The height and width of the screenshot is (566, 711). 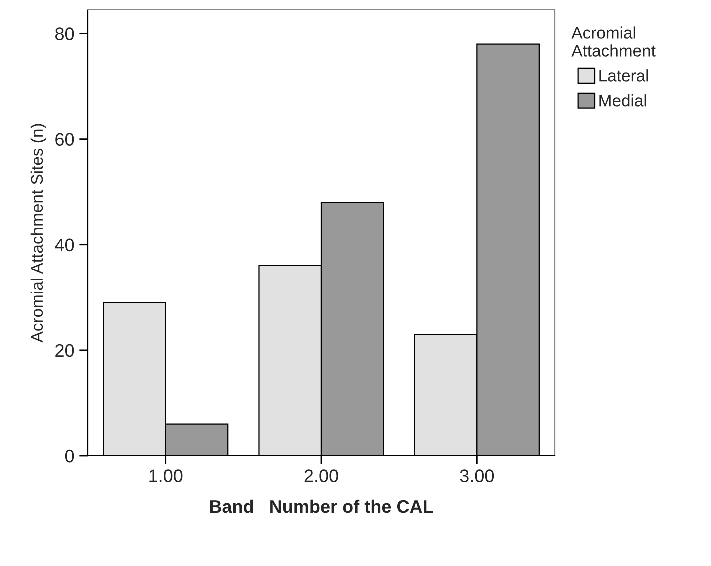 What do you see at coordinates (614, 41) in the screenshot?
I see `legend-title: Acromial Attachment` at bounding box center [614, 41].